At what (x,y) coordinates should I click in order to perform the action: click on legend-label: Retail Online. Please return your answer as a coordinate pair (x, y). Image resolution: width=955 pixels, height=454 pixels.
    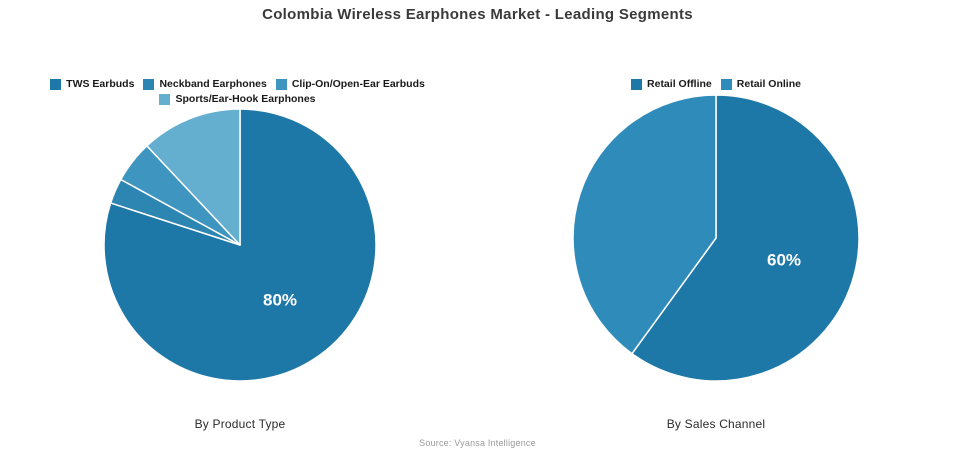
    Looking at the image, I should click on (768, 84).